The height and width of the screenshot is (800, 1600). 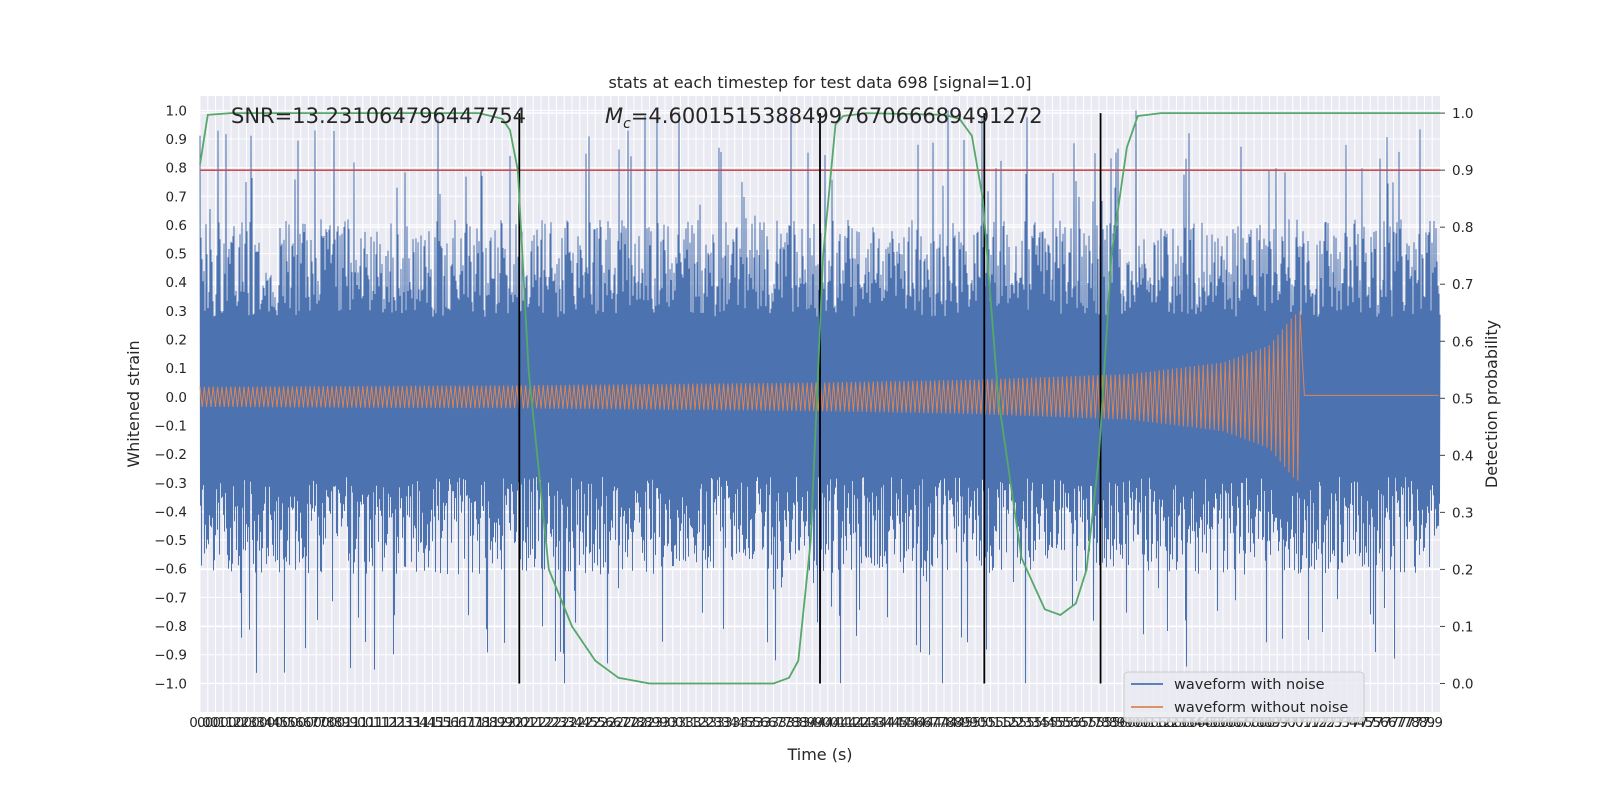 What do you see at coordinates (1261, 708) in the screenshot?
I see `legend-label-clean: waveform without noise` at bounding box center [1261, 708].